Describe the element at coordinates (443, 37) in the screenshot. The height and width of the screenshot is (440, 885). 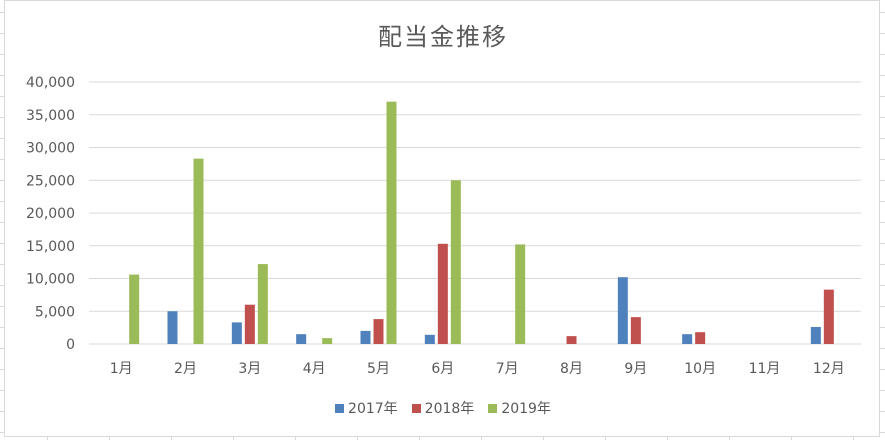
I see `chart-title: 配当金推移` at that location.